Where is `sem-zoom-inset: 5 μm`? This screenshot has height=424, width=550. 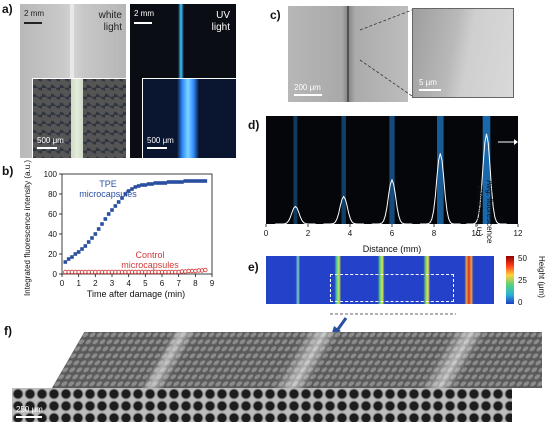
sem-zoom-inset: 5 μm is located at coordinates (463, 53).